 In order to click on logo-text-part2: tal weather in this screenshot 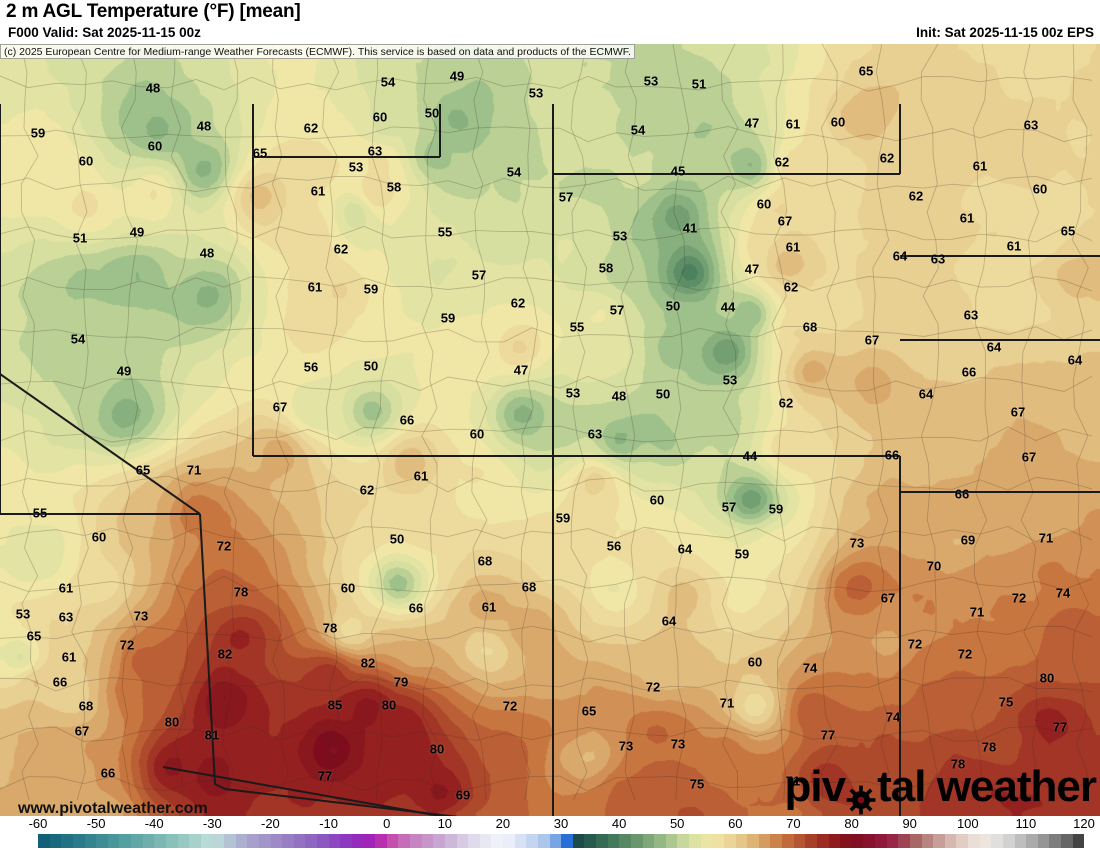, I will do `click(987, 786)`.